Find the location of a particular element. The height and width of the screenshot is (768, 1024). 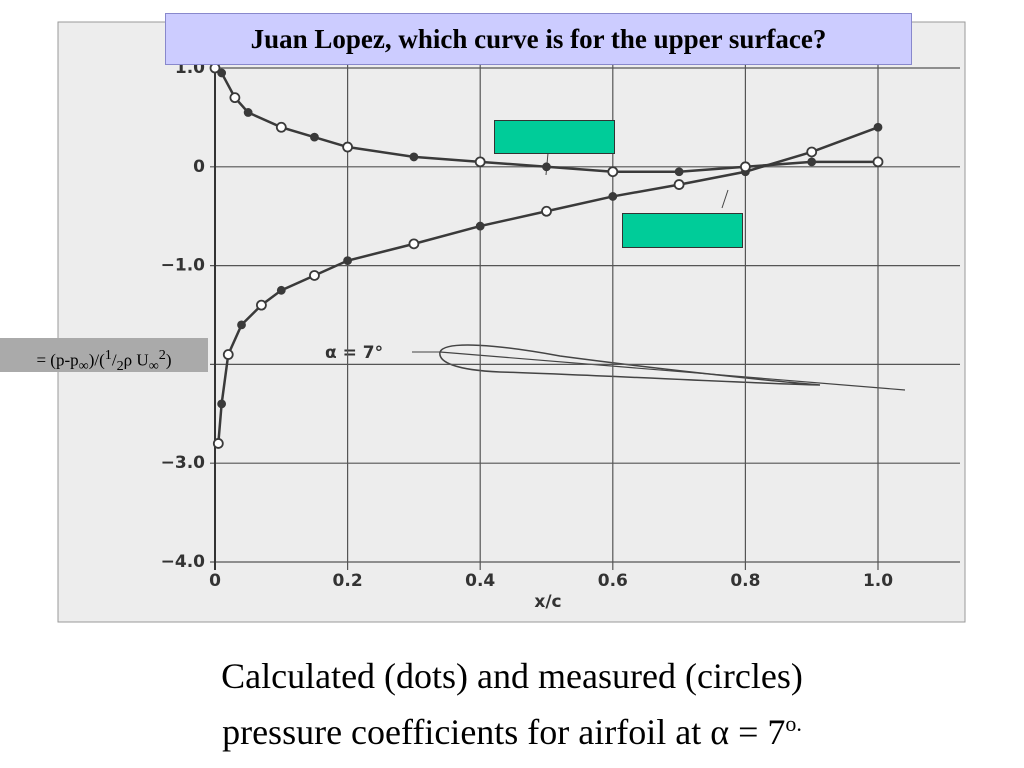

pointer is located at coordinates (725, 199).